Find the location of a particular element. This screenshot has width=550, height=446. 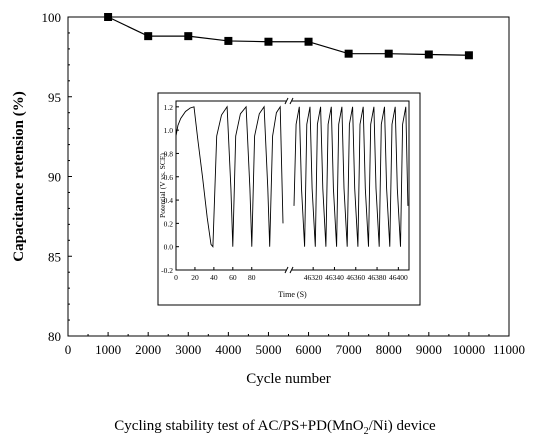

main-series is located at coordinates (288, 36).